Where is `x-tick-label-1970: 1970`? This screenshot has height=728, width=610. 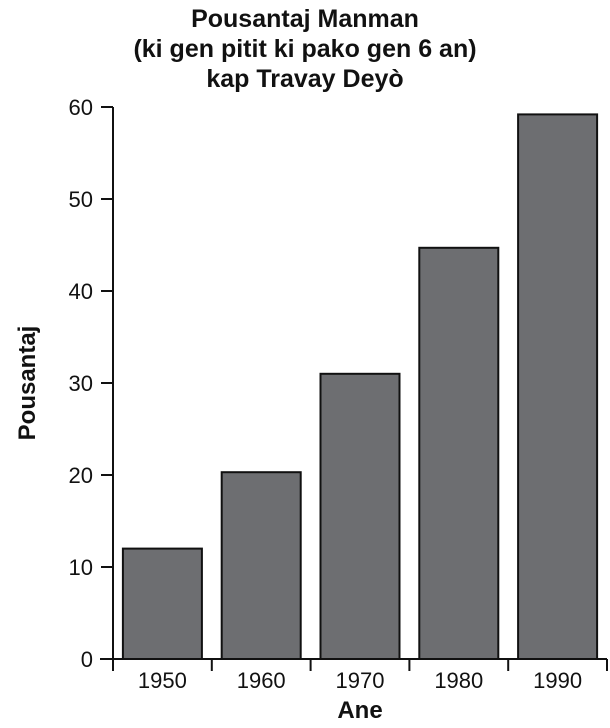 x-tick-label-1970: 1970 is located at coordinates (360, 680).